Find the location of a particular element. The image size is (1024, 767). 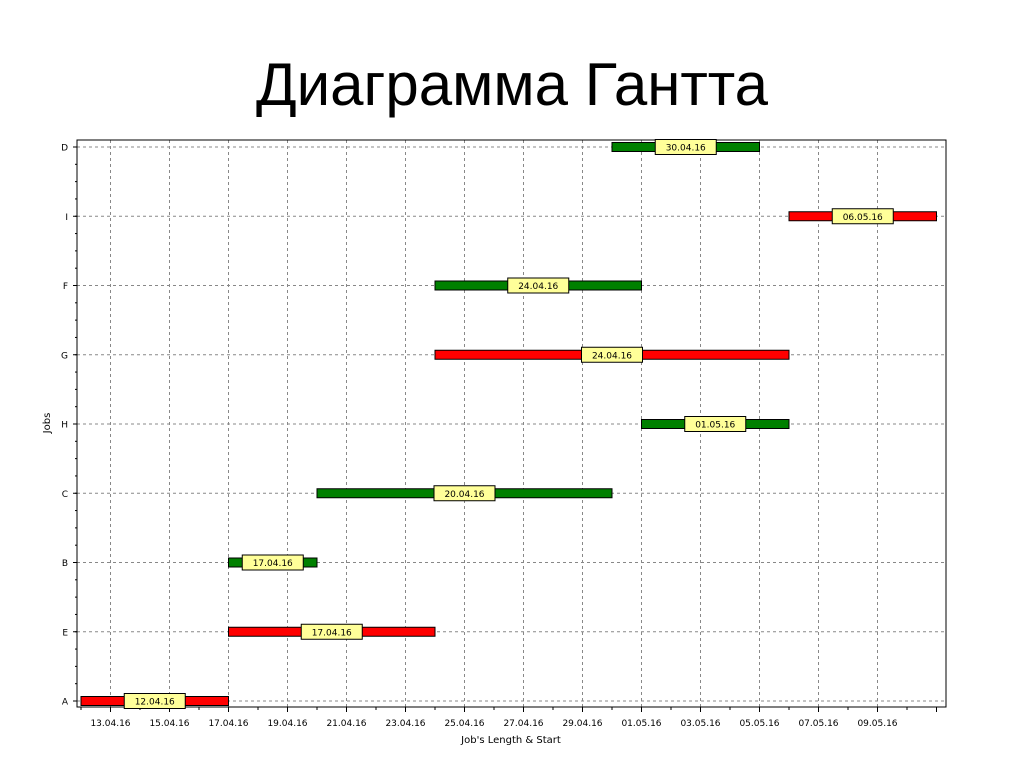

task-label: 06.05.16 is located at coordinates (863, 218).